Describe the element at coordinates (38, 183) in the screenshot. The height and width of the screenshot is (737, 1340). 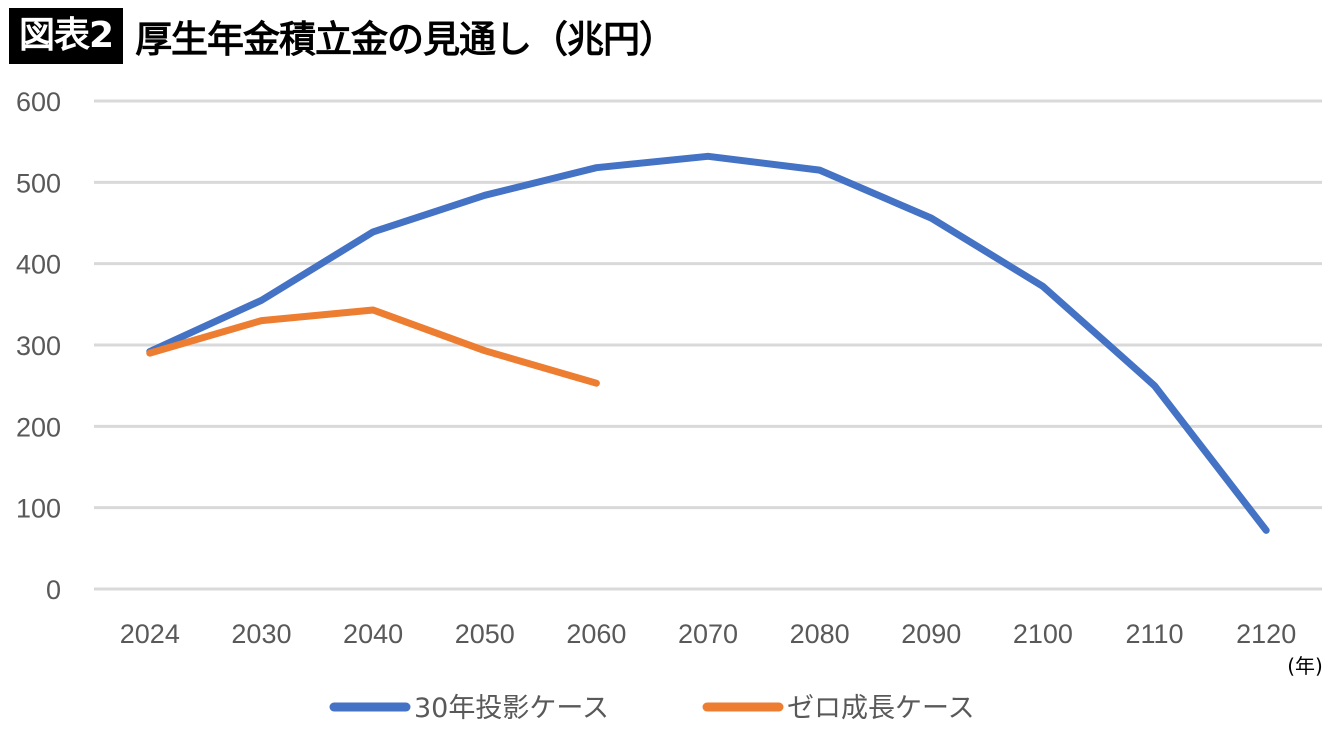
I see `y-tick-label: 500` at that location.